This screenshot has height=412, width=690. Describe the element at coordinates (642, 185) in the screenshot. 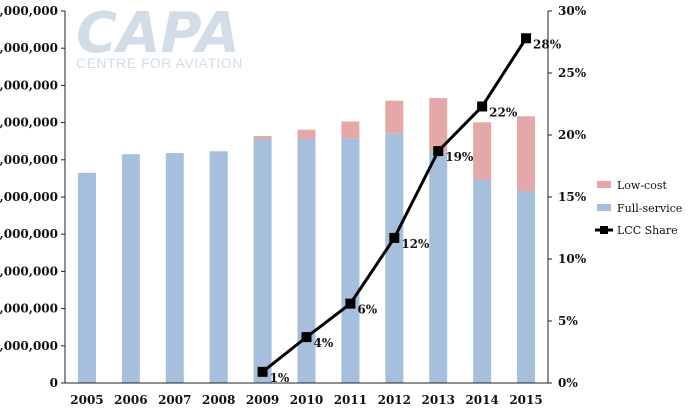

I see `legend-label-low-cost: Low-cost` at that location.